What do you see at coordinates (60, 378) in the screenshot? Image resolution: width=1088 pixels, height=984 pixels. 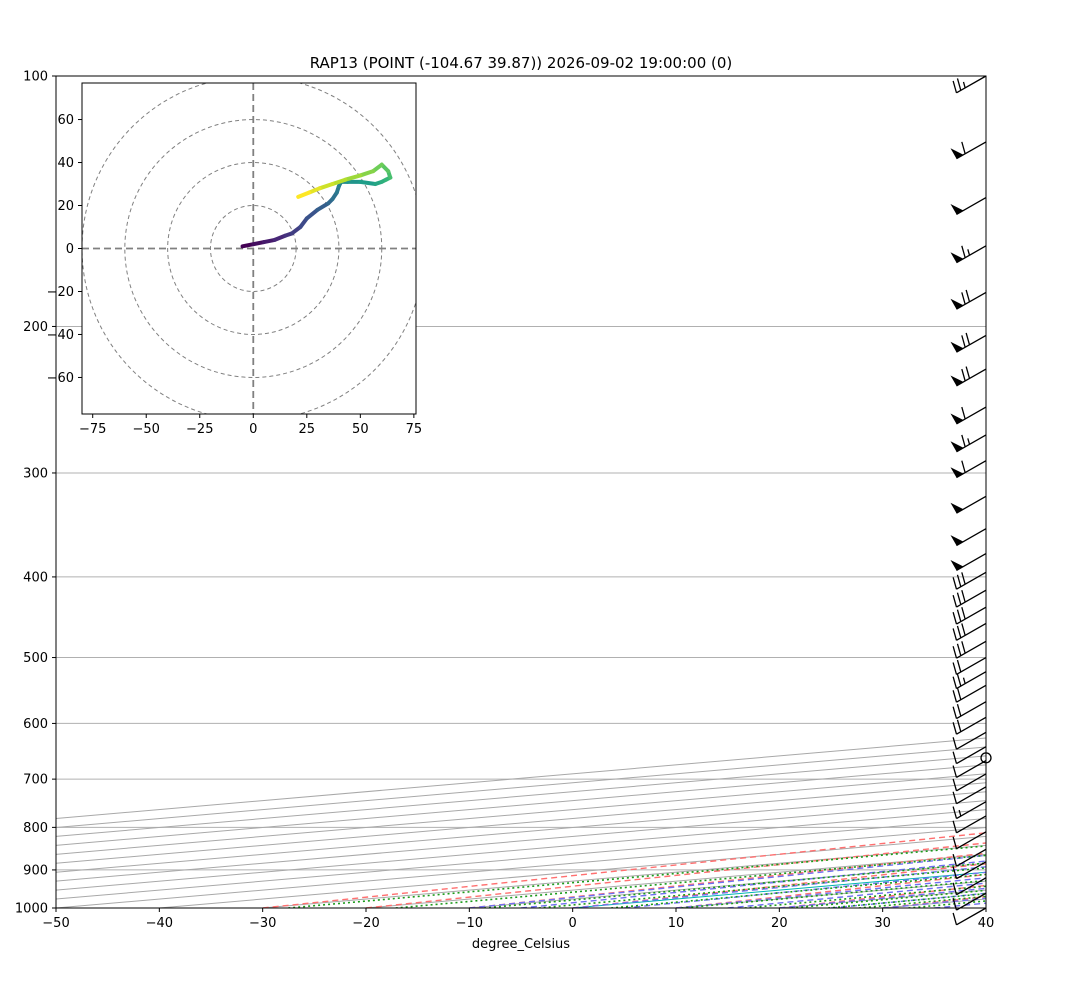 I see `hodograph-y-tick-0: −60` at bounding box center [60, 378].